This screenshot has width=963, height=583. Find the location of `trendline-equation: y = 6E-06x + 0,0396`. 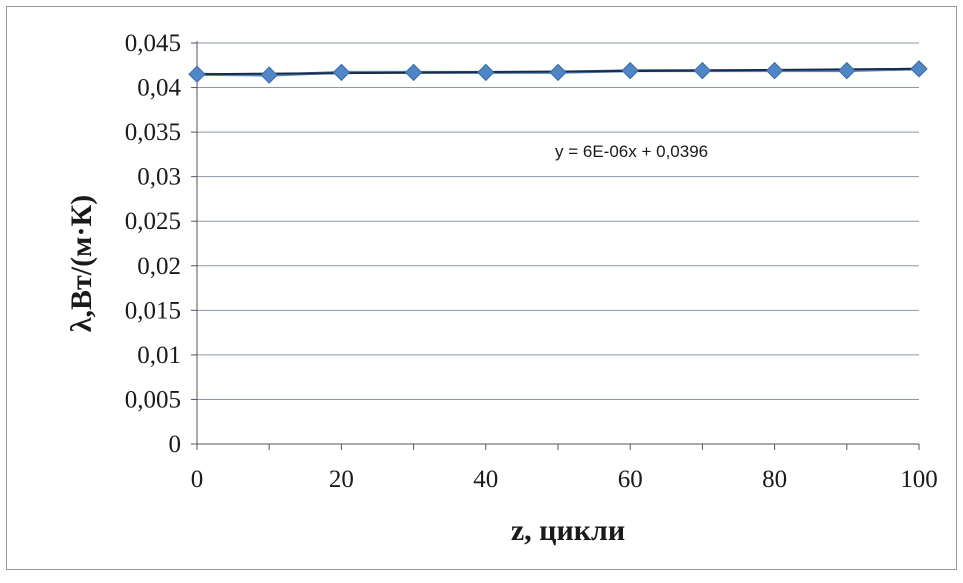

trendline-equation: y = 6E-06x + 0,0396 is located at coordinates (631, 151).